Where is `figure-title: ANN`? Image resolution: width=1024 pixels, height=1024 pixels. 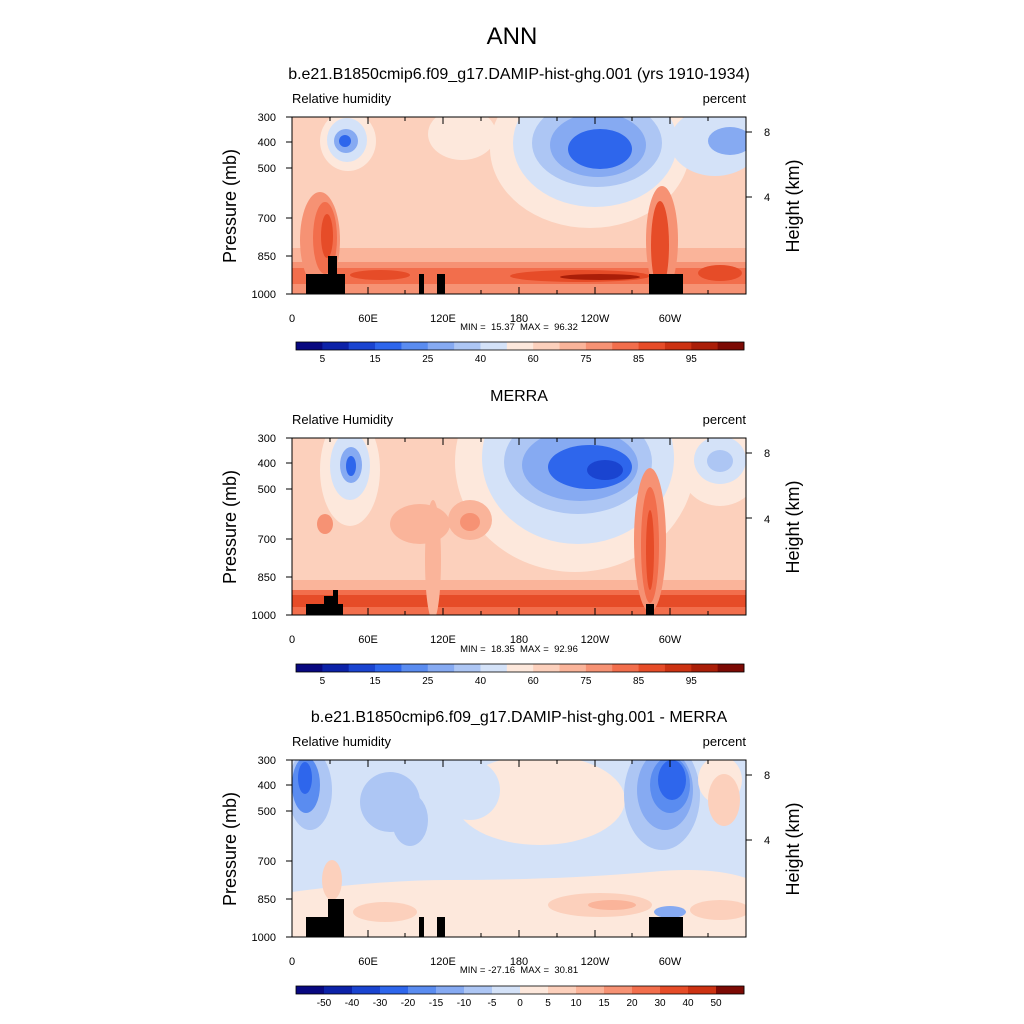 figure-title: ANN is located at coordinates (512, 36).